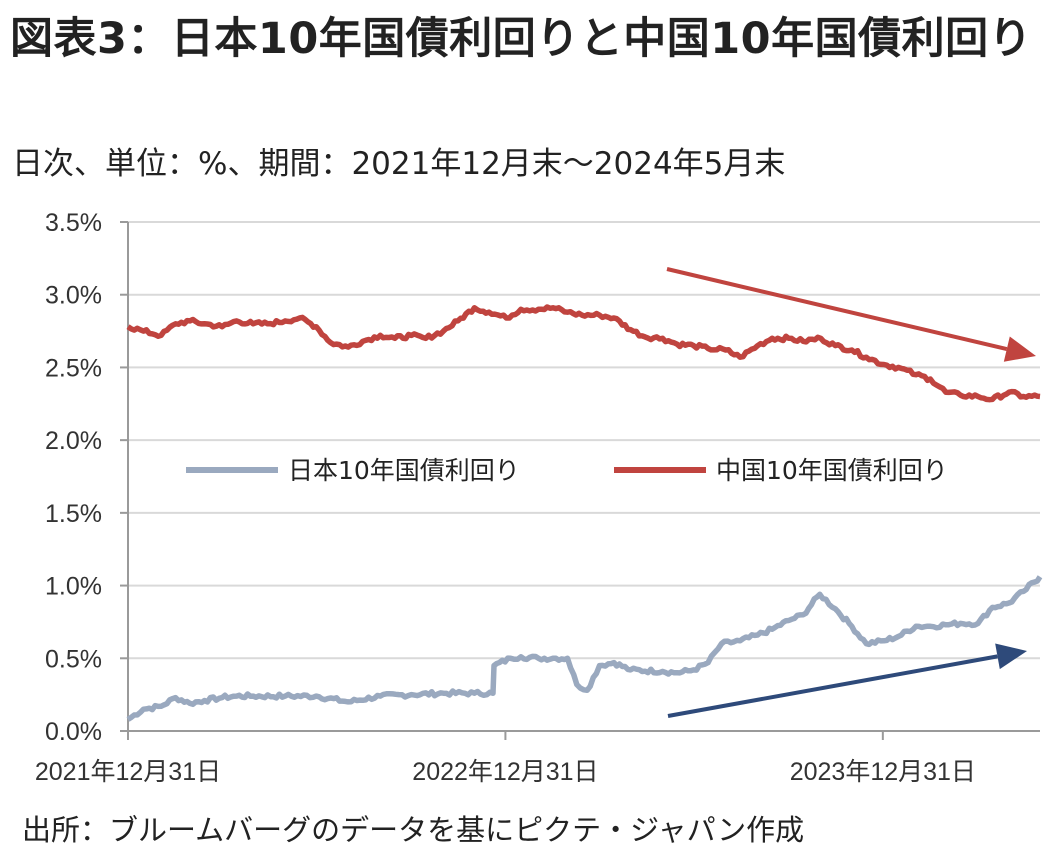  I want to click on legend-label: 中国10年国債利回り, so click(832, 470).